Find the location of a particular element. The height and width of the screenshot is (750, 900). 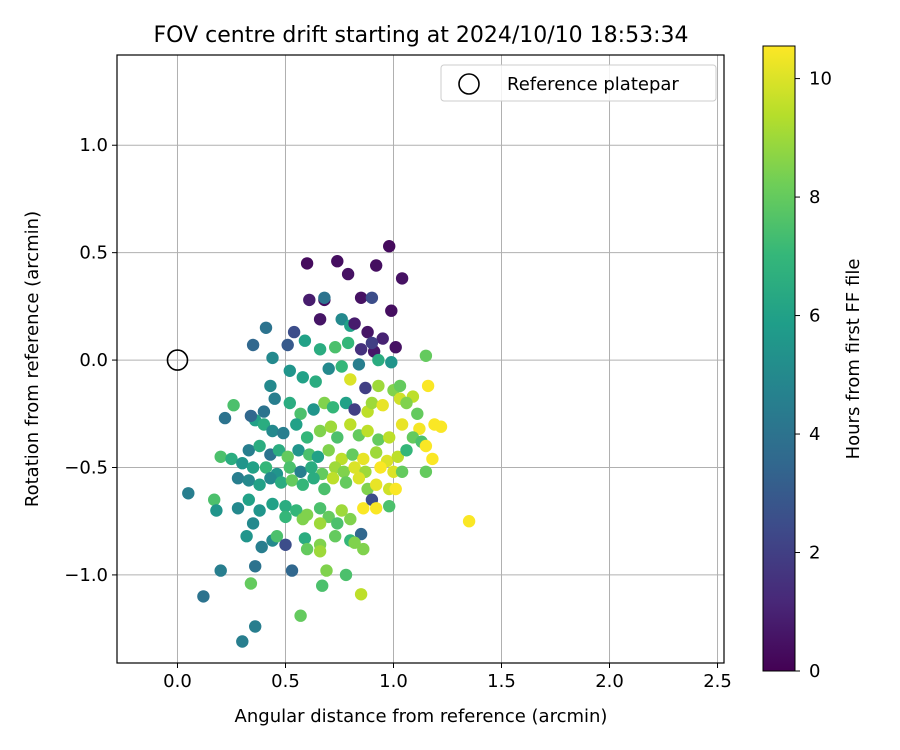

y-tick-label: 0.0 is located at coordinates (93, 360).